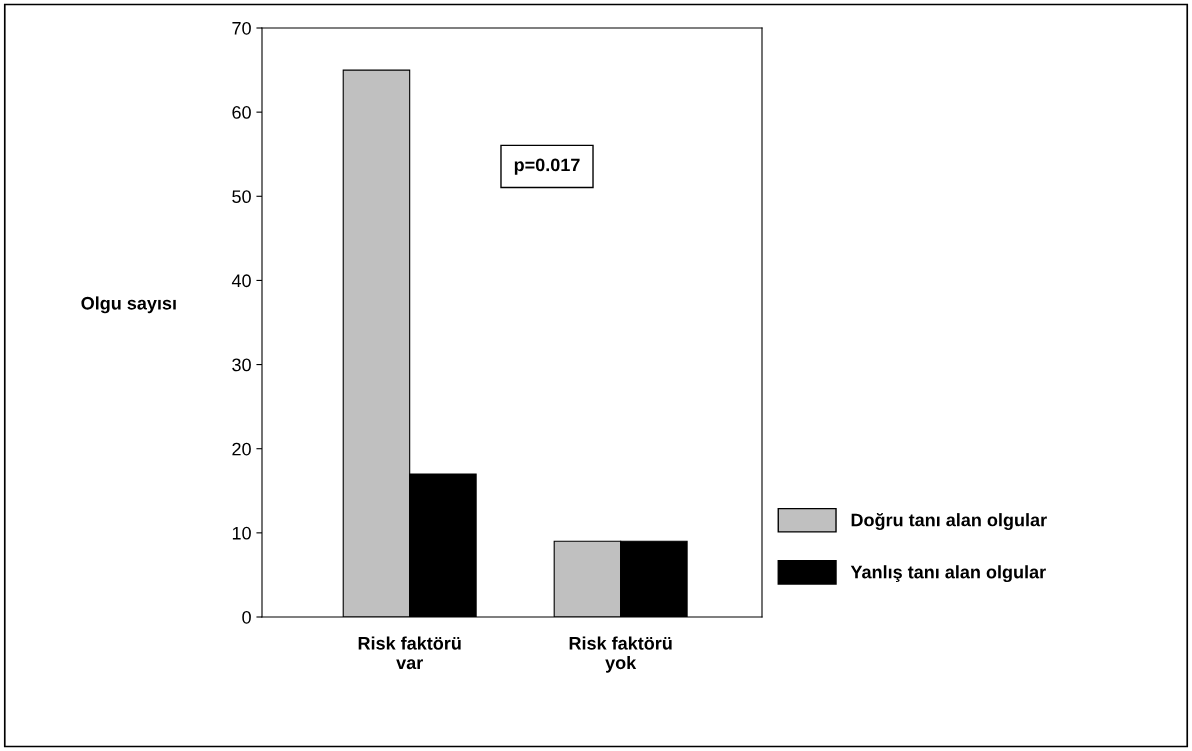 The width and height of the screenshot is (1192, 751). I want to click on y-tick-label: 50, so click(241, 197).